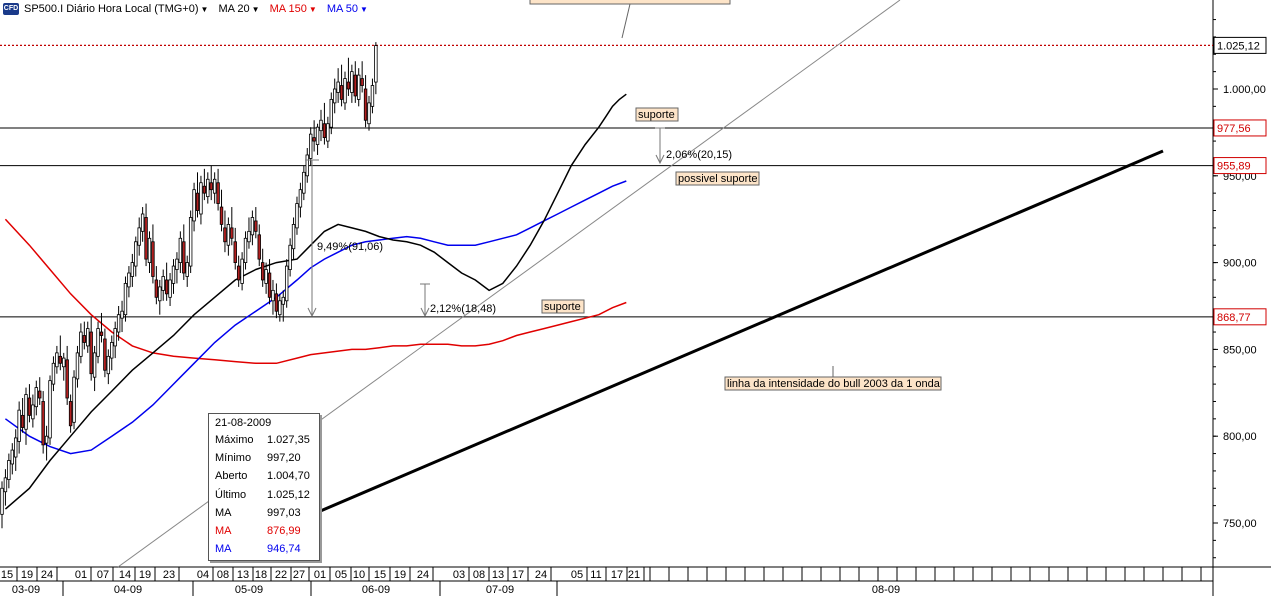 This screenshot has width=1271, height=596. I want to click on tooltip-label: Aberto, so click(231, 476).